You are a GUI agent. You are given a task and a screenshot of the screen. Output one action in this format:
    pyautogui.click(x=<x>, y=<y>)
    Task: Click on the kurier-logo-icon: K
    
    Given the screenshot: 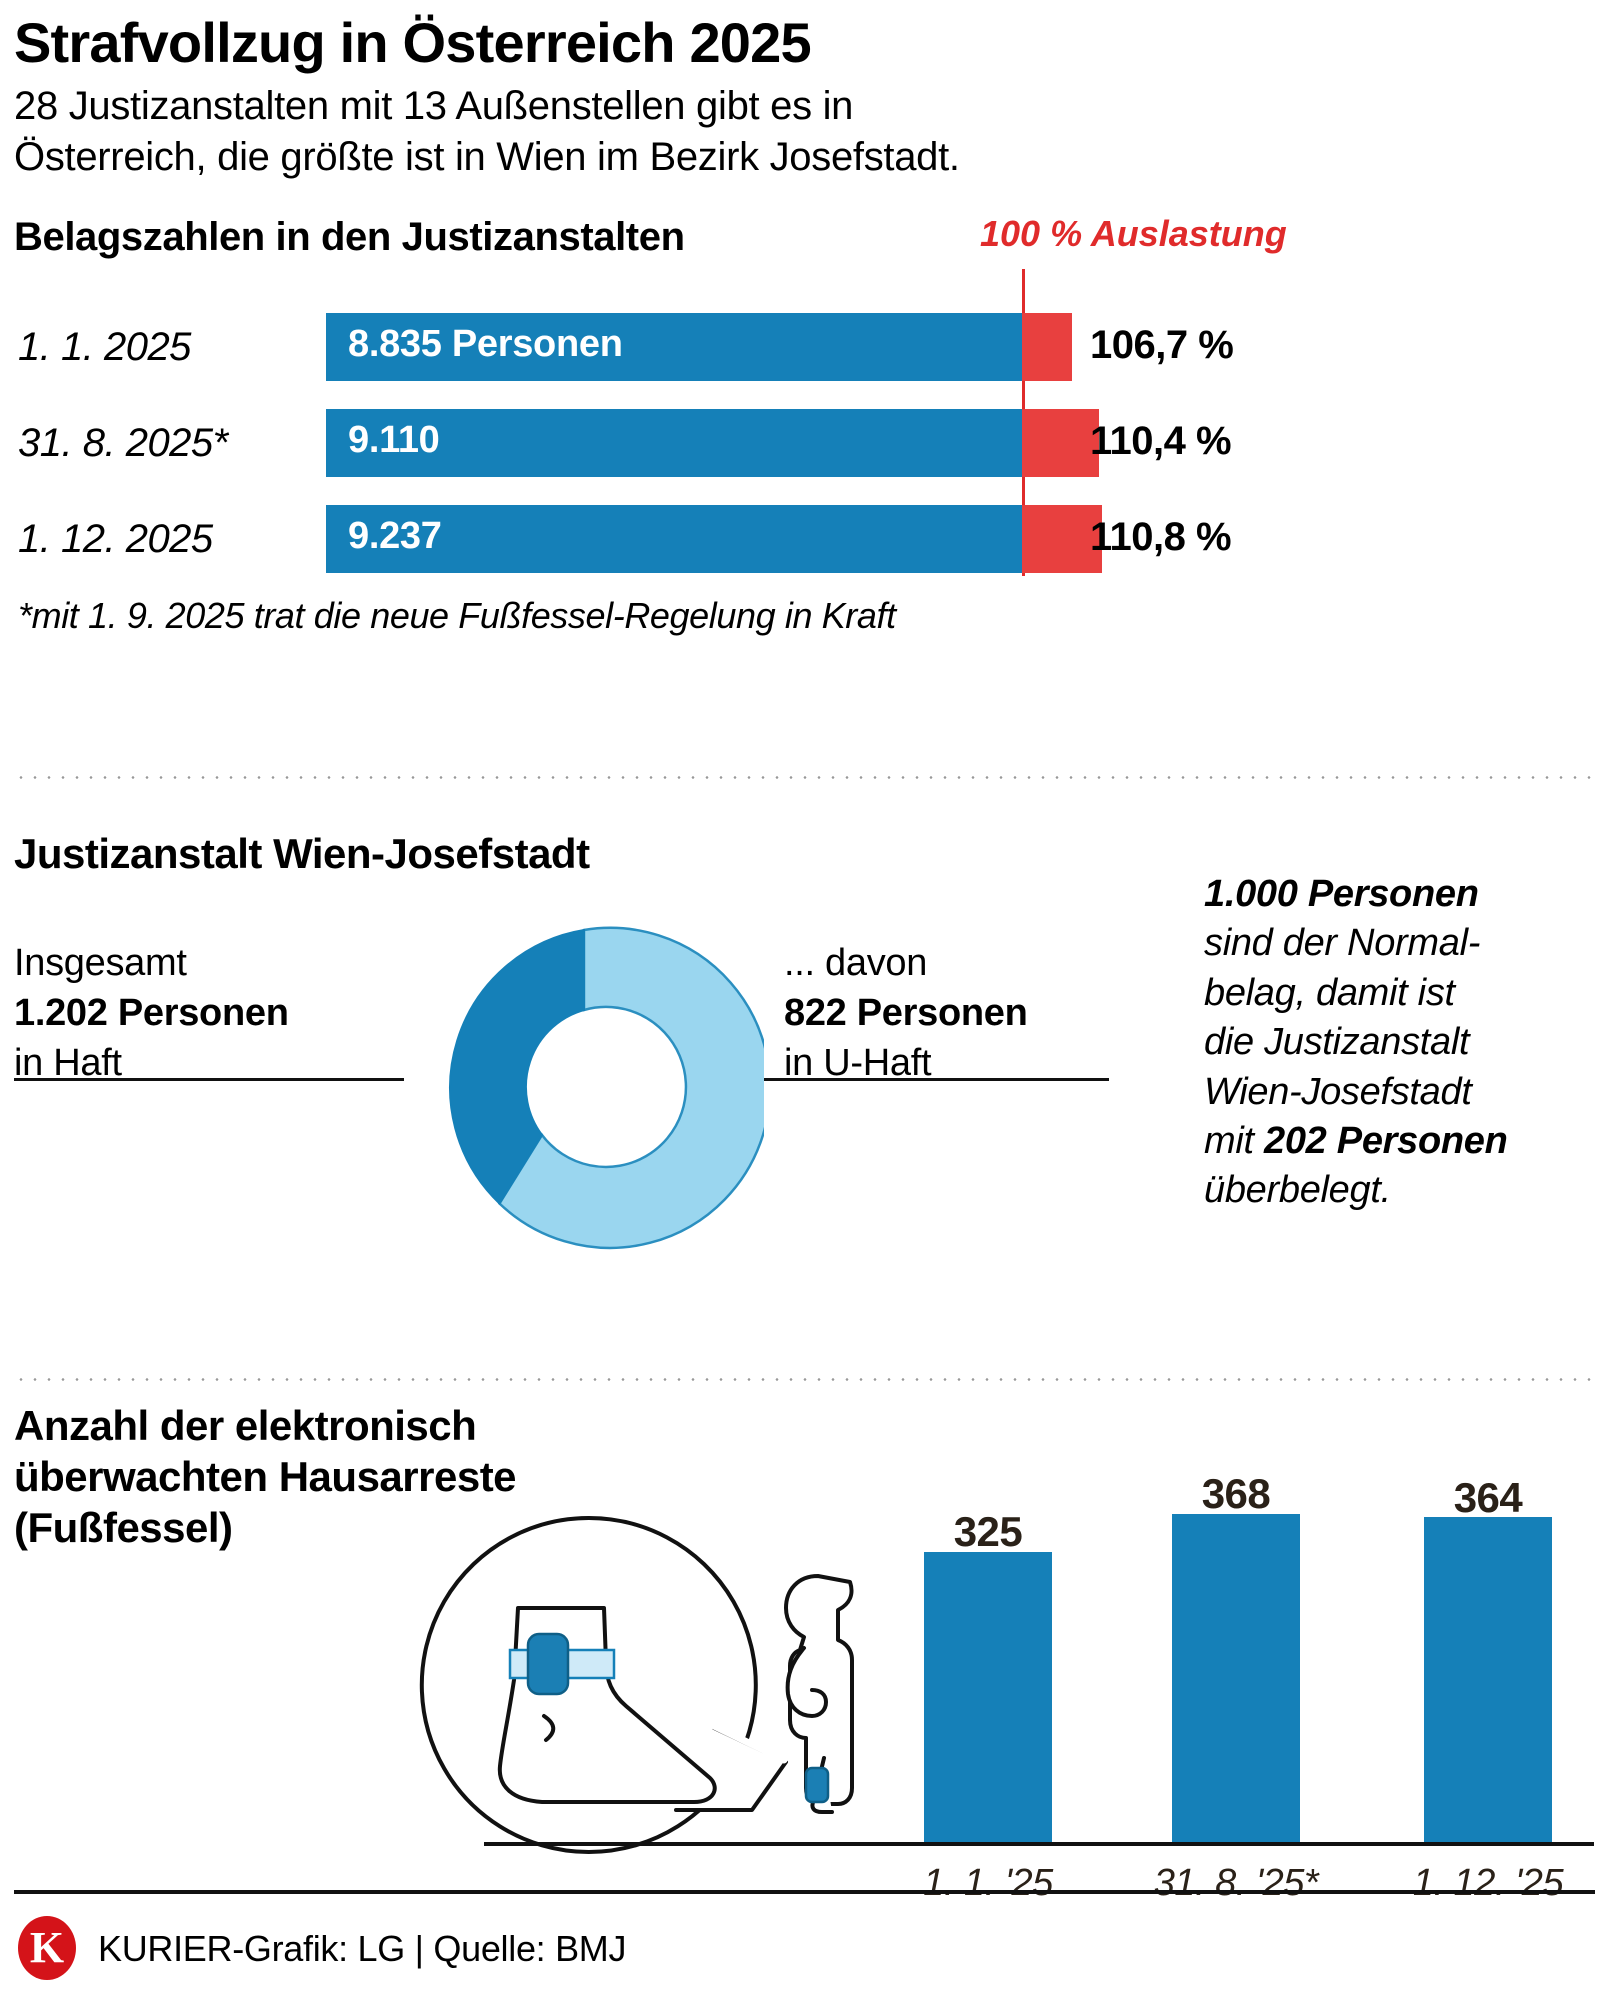 What is the action you would take?
    pyautogui.click(x=47, y=1948)
    